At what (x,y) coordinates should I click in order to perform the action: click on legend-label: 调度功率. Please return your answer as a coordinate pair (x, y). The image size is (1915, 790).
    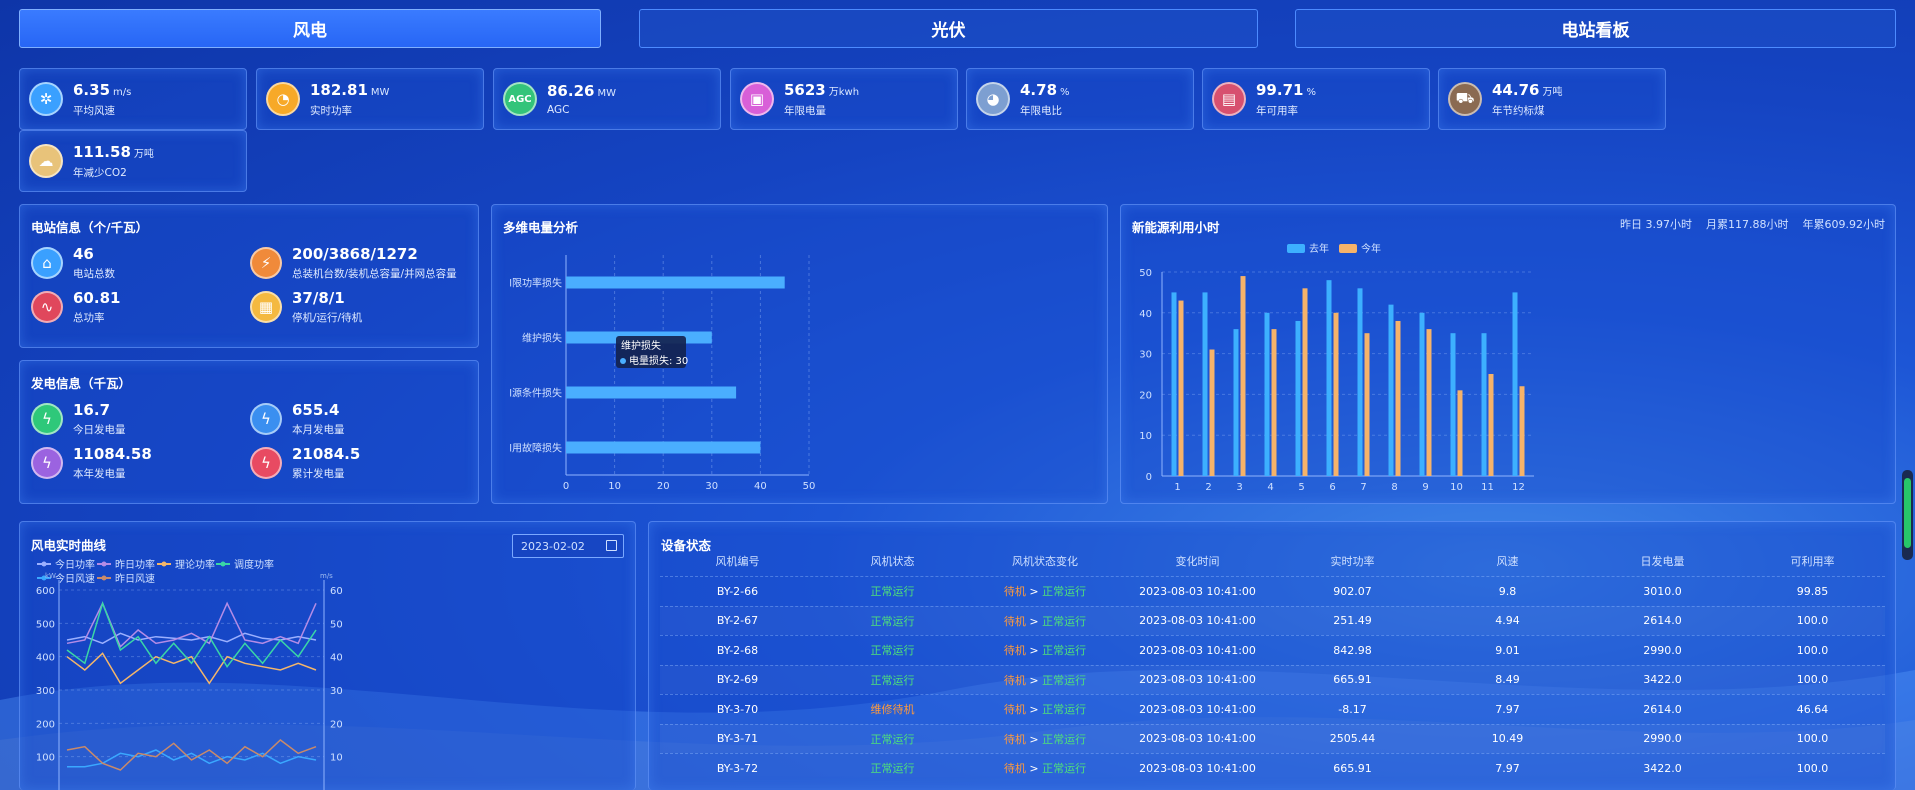
    Looking at the image, I should click on (254, 564).